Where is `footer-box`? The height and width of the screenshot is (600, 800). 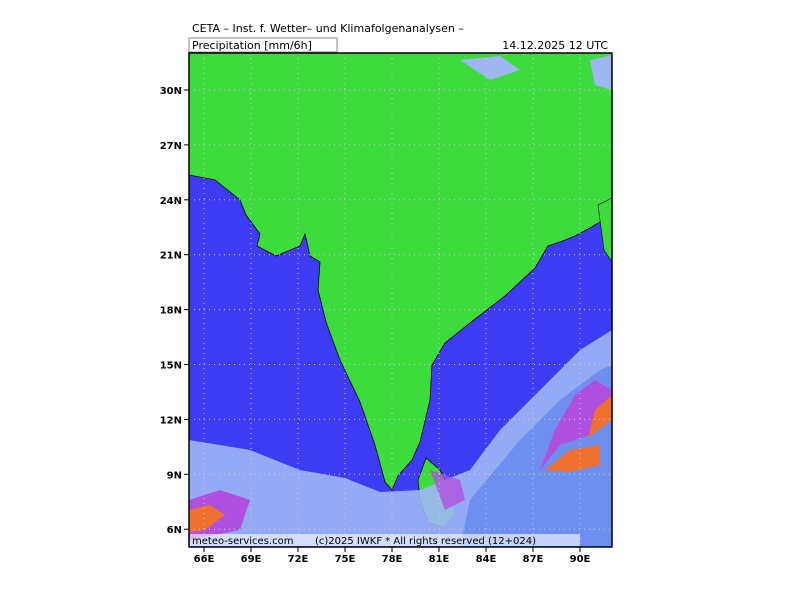
footer-box is located at coordinates (385, 540).